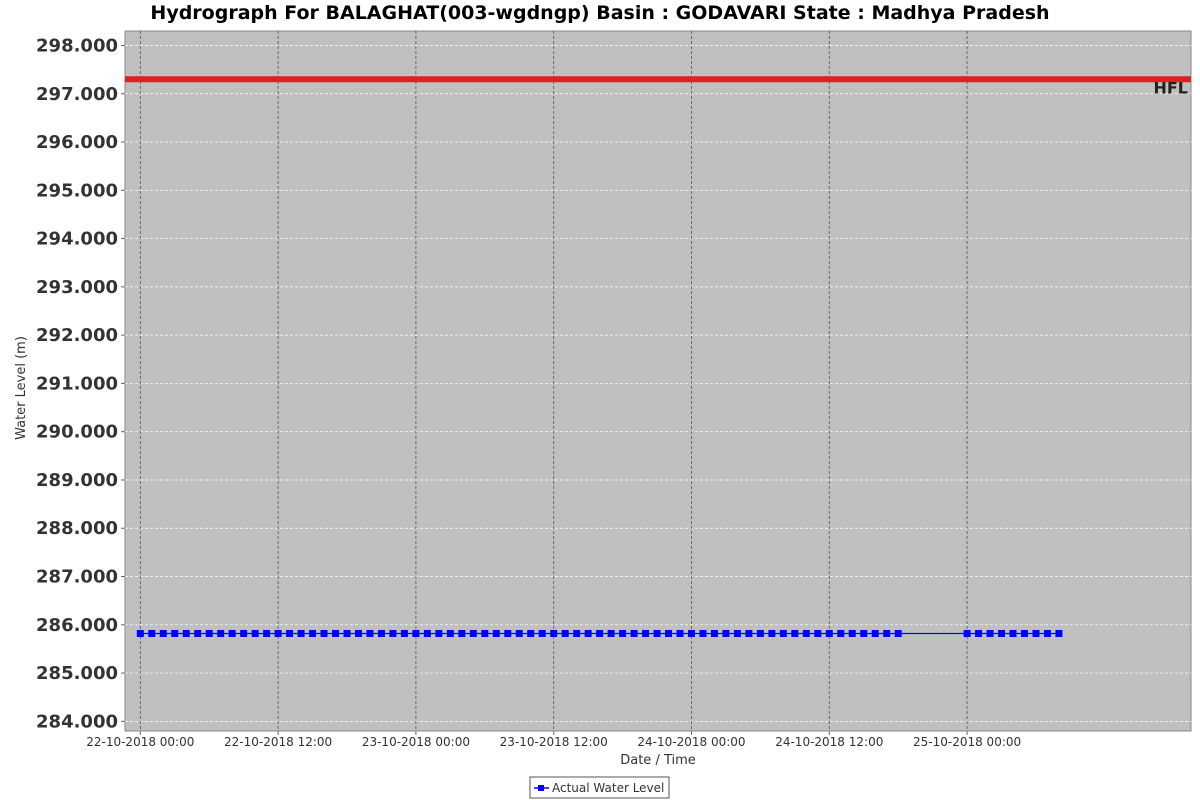 The image size is (1200, 800). Describe the element at coordinates (416, 742) in the screenshot. I see `x-tick-label: 23-10-2018 00:00` at that location.